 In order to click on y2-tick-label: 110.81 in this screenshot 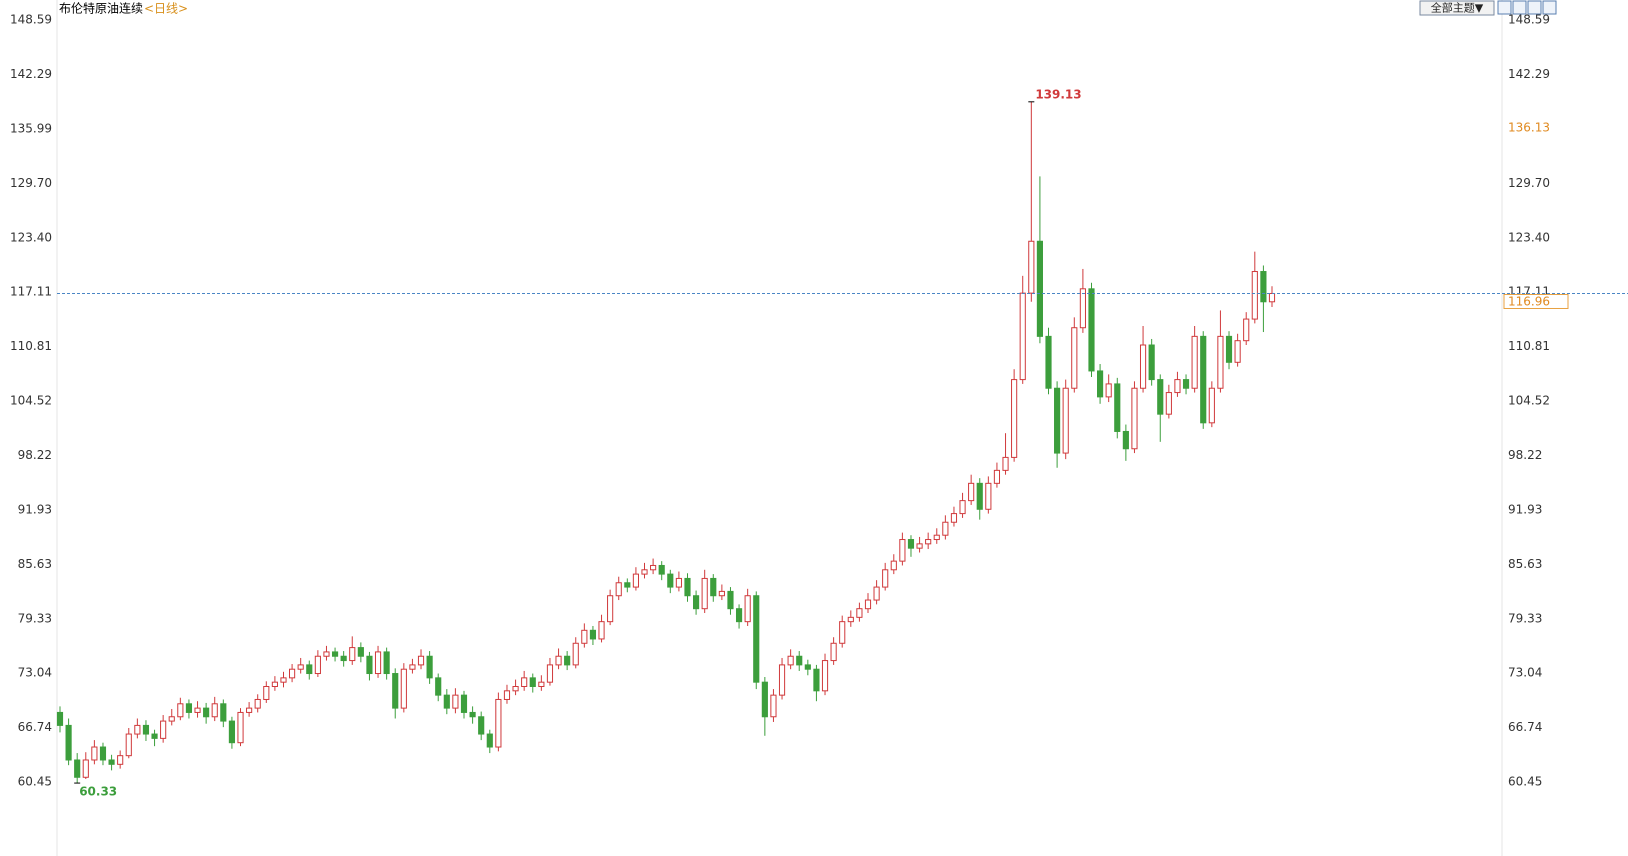, I will do `click(1529, 346)`.